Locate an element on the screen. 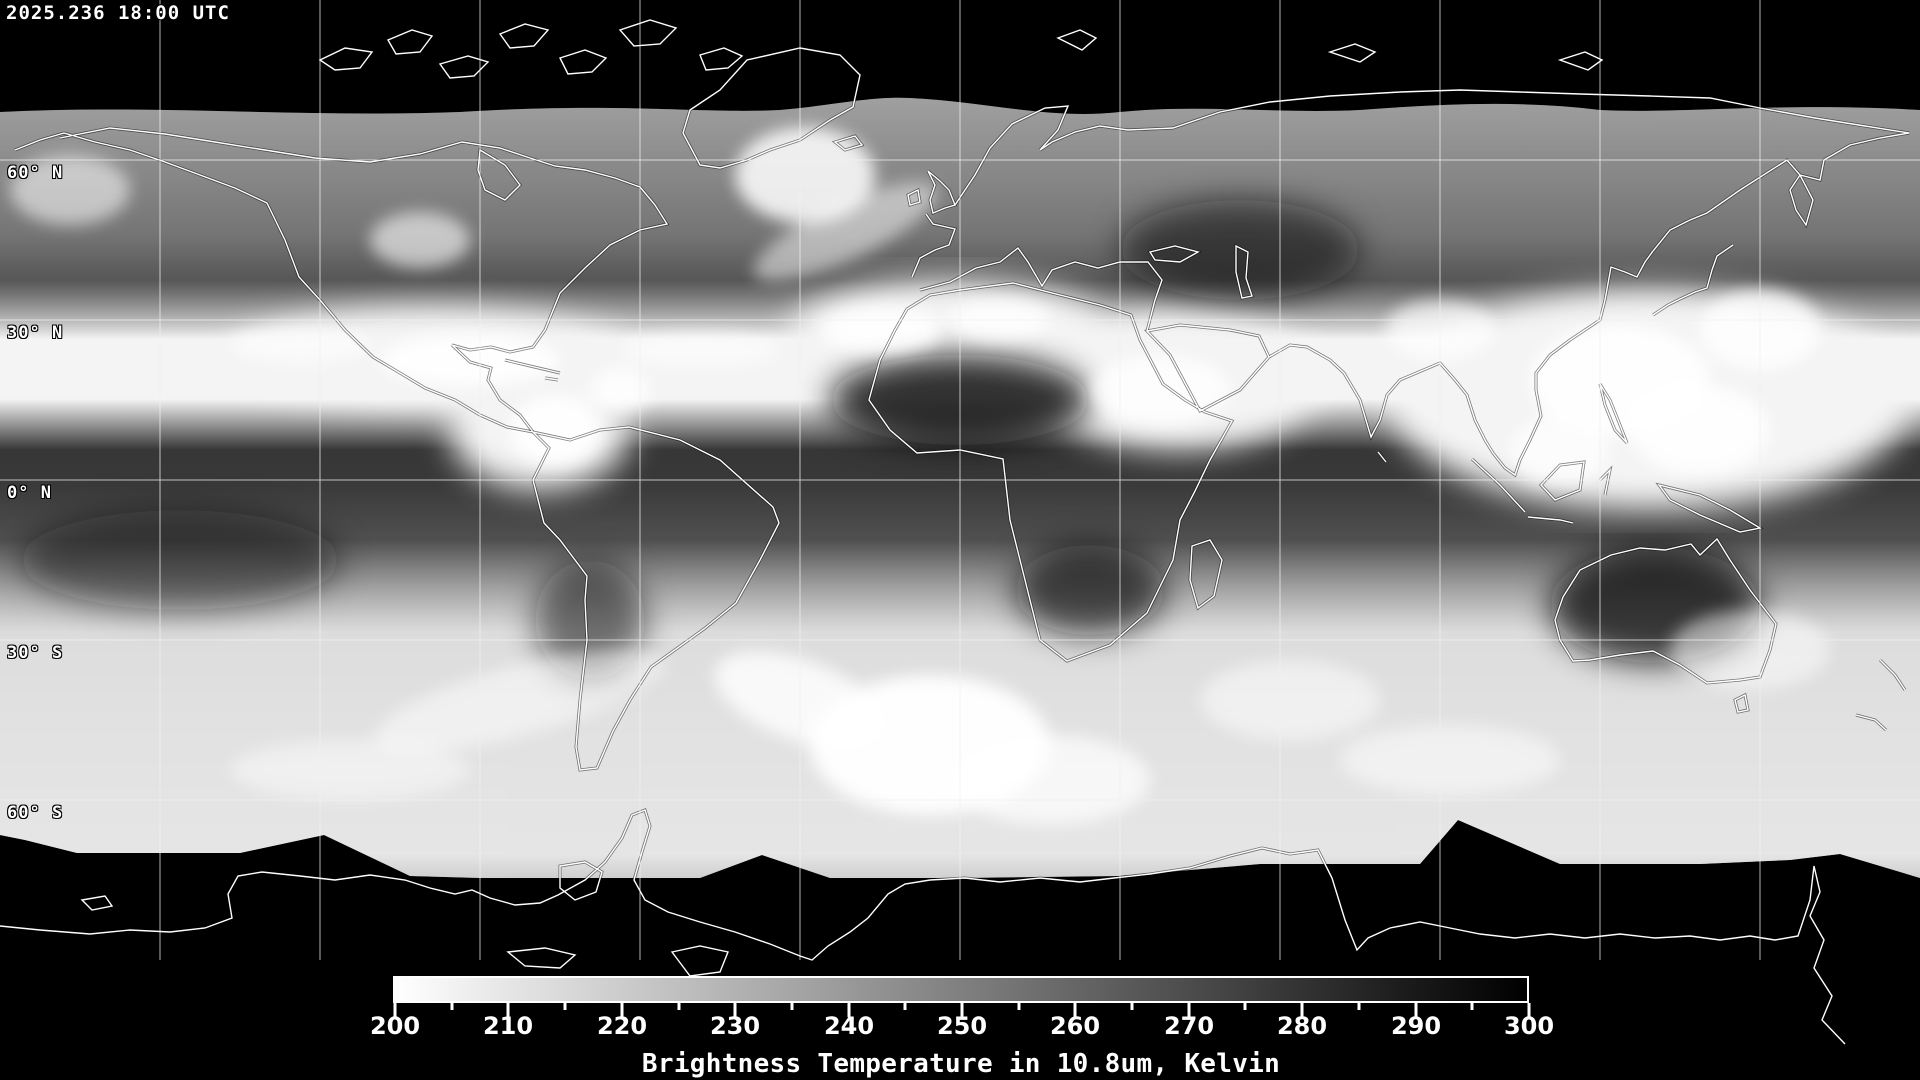 The width and height of the screenshot is (1920, 1080). lat-label-30s: 30° S is located at coordinates (35, 653).